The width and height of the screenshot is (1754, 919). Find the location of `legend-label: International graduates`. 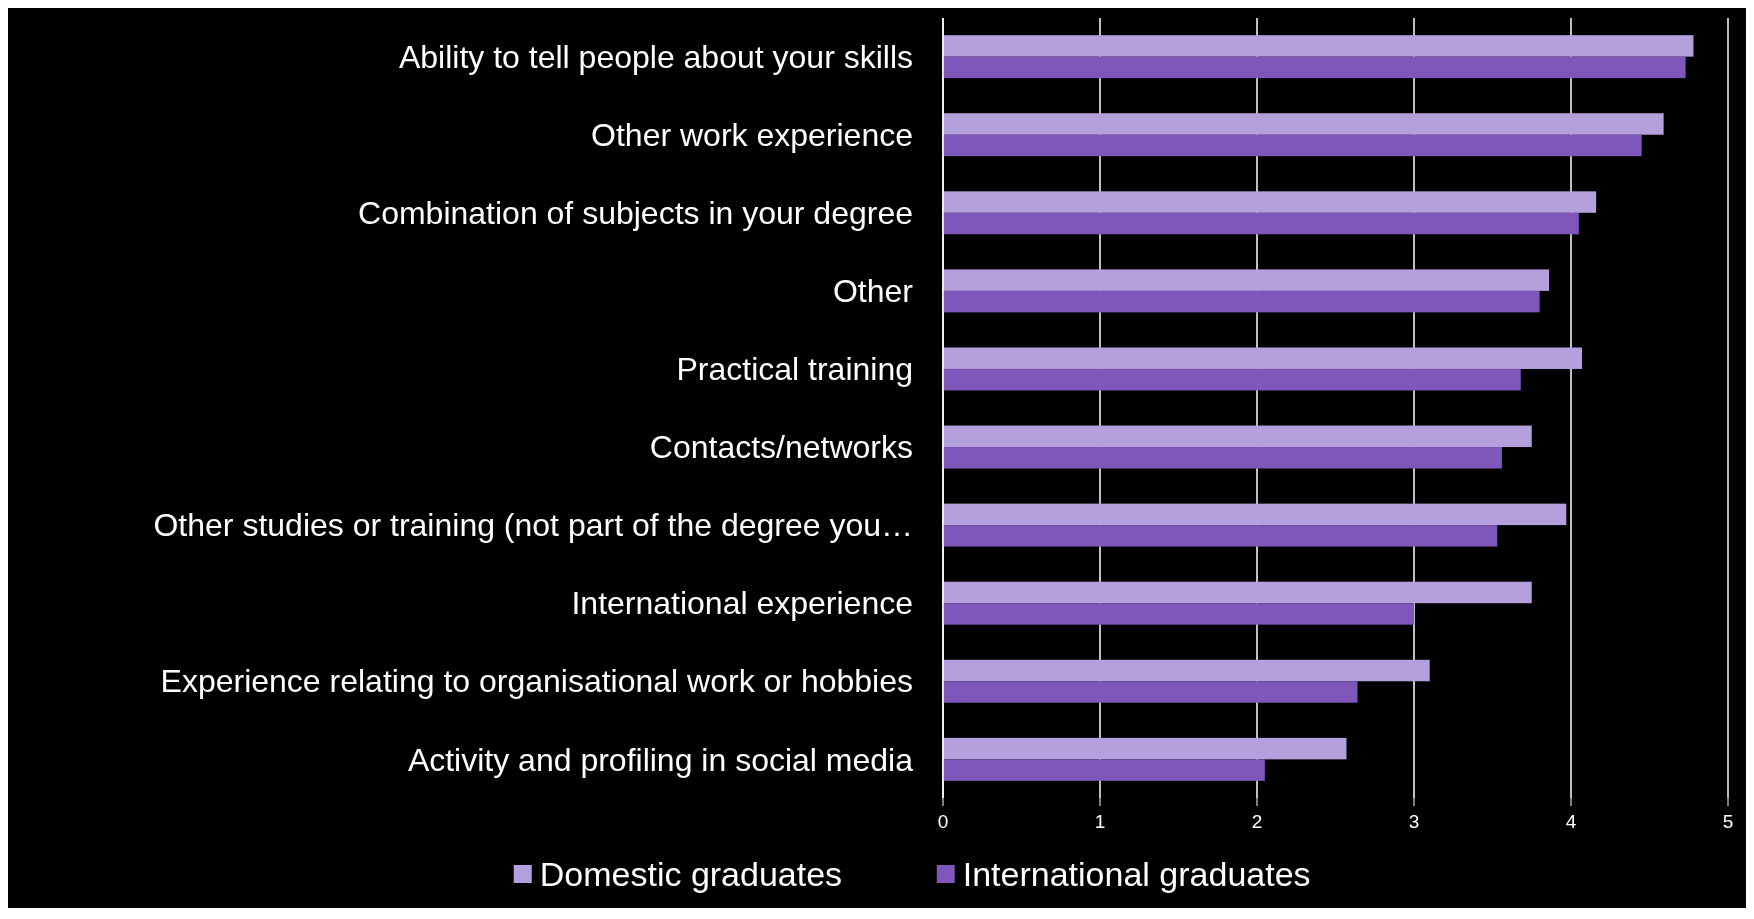

legend-label: International graduates is located at coordinates (1136, 873).